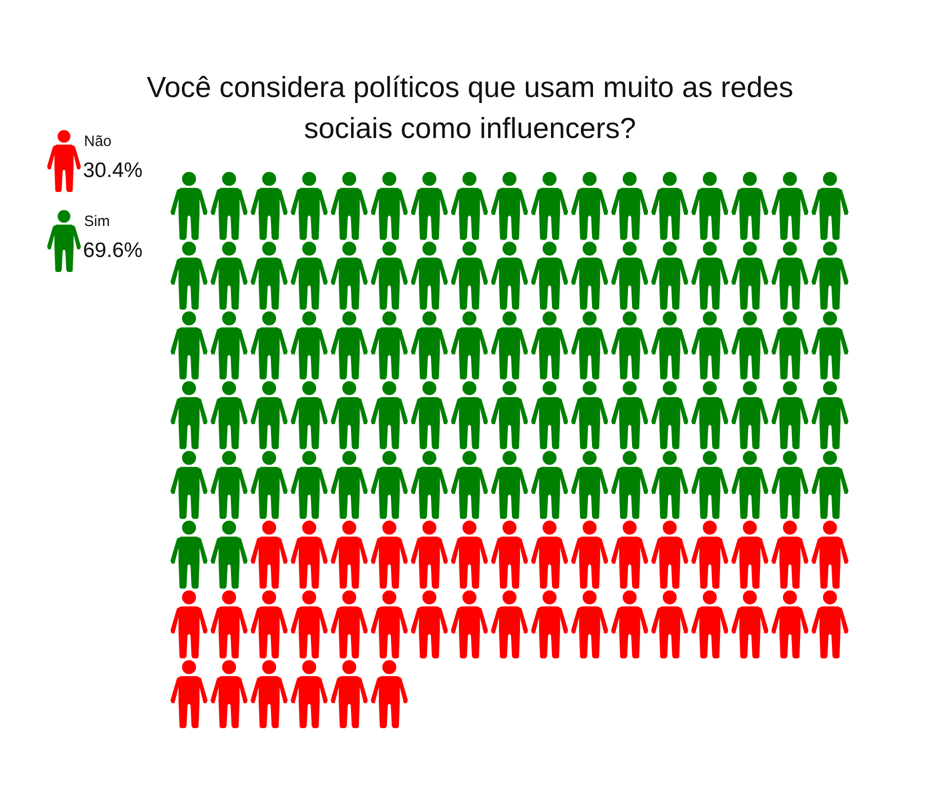 This screenshot has width=940, height=788. What do you see at coordinates (98, 141) in the screenshot?
I see `legend-label: Não` at bounding box center [98, 141].